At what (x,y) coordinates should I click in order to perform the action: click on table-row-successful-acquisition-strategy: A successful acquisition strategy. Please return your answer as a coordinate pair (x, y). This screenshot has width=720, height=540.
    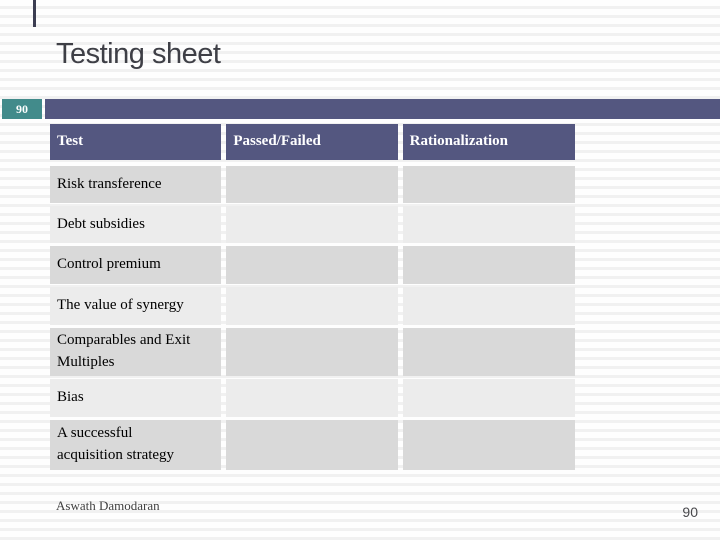
    Looking at the image, I should click on (312, 445).